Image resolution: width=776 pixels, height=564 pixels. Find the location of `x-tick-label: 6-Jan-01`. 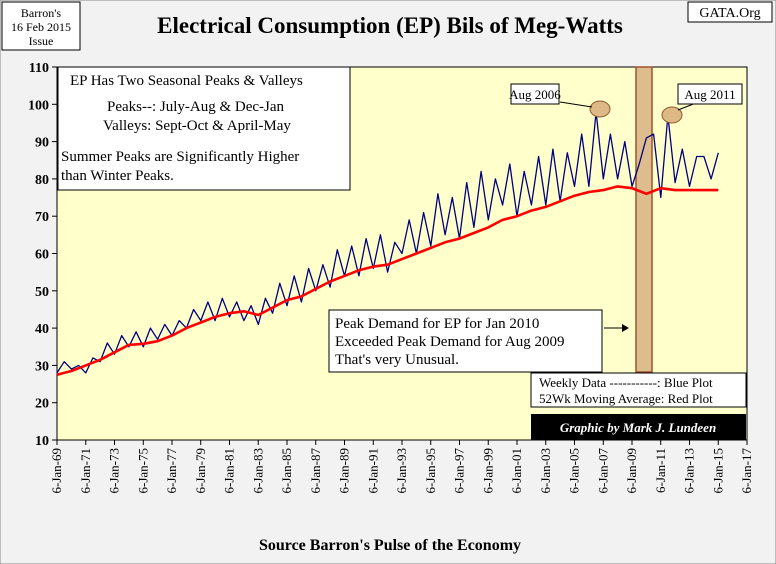

x-tick-label: 6-Jan-01 is located at coordinates (516, 471).